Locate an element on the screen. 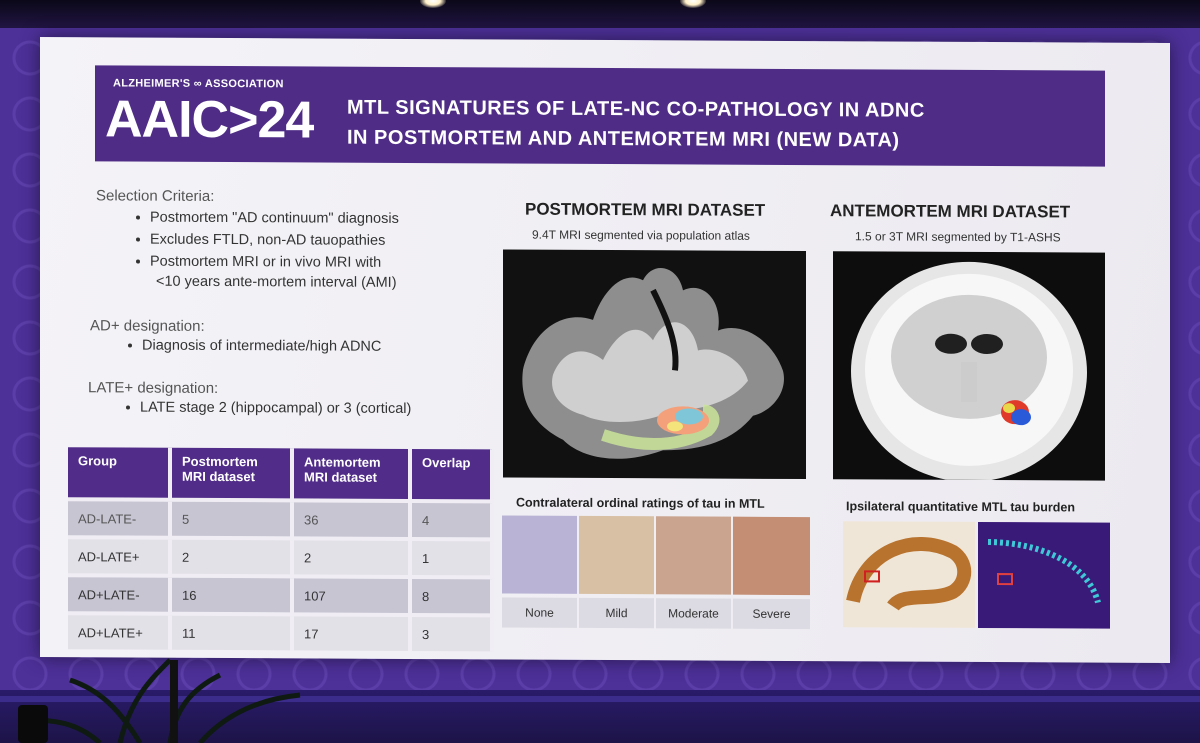 This screenshot has height=743, width=1200. cell-antemortem: 2 is located at coordinates (351, 557).